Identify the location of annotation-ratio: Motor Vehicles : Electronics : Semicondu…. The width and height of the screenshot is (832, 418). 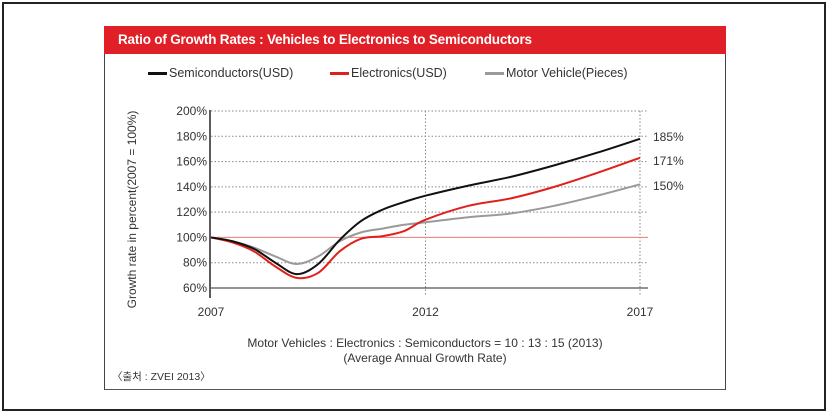
(425, 343).